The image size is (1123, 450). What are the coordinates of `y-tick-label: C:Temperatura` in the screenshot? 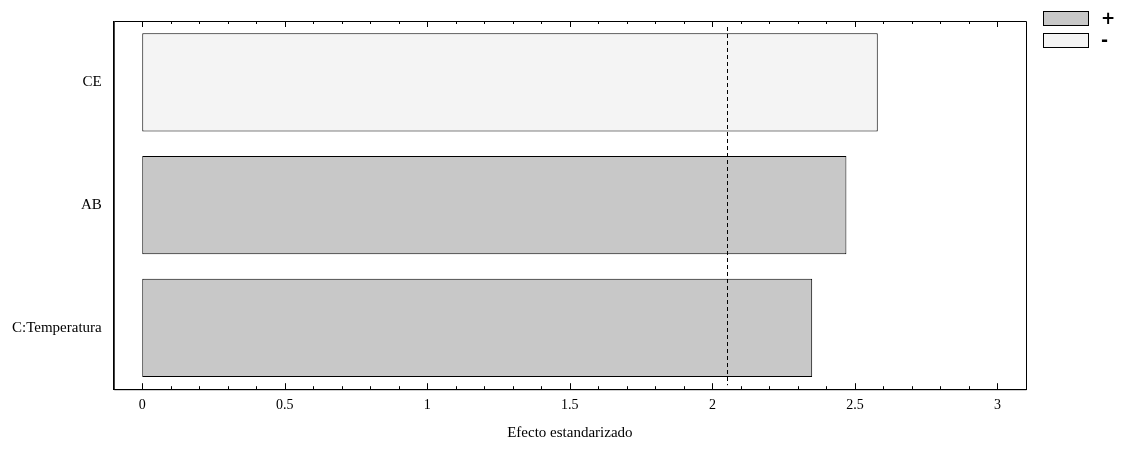 It's located at (57, 326).